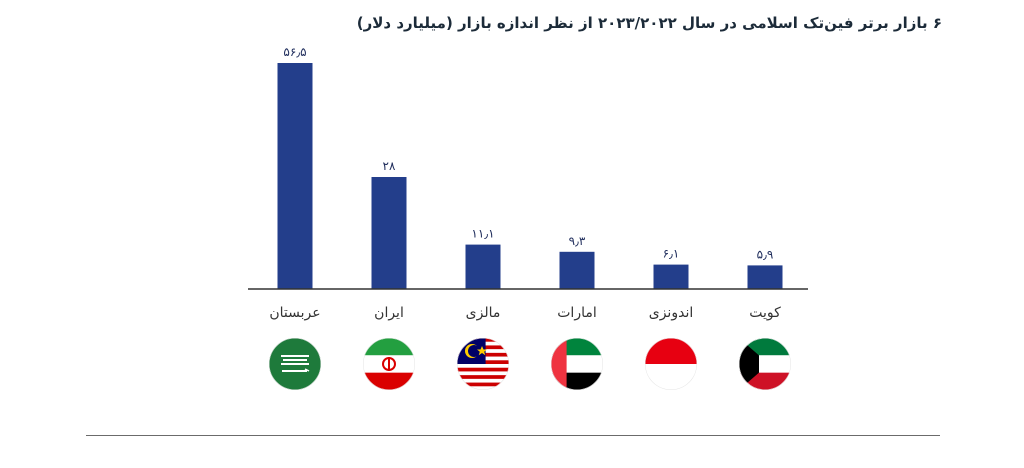 This screenshot has height=468, width=1024. I want to click on category-label-5: اندونزی, so click(671, 313).